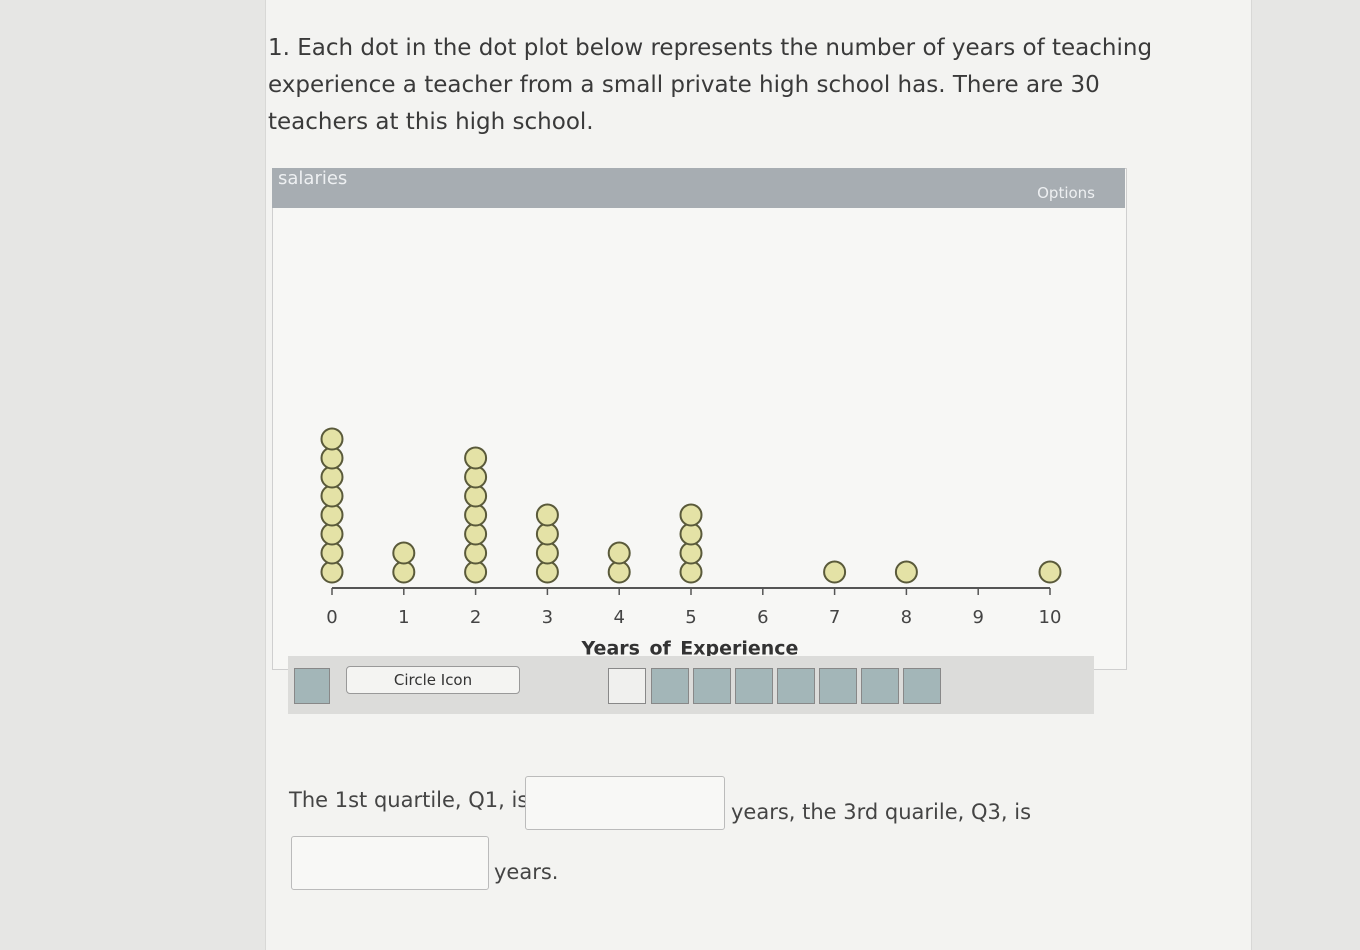 The width and height of the screenshot is (1360, 950). I want to click on q1-input, so click(625, 803).